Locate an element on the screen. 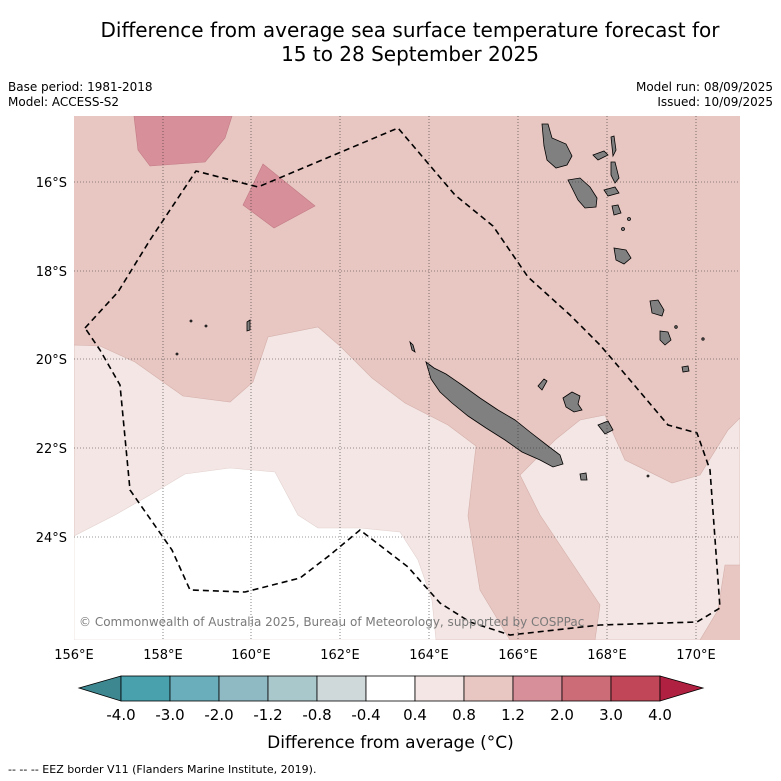 The image size is (781, 781). colorbar-tick-label: -2.0 is located at coordinates (218, 715).